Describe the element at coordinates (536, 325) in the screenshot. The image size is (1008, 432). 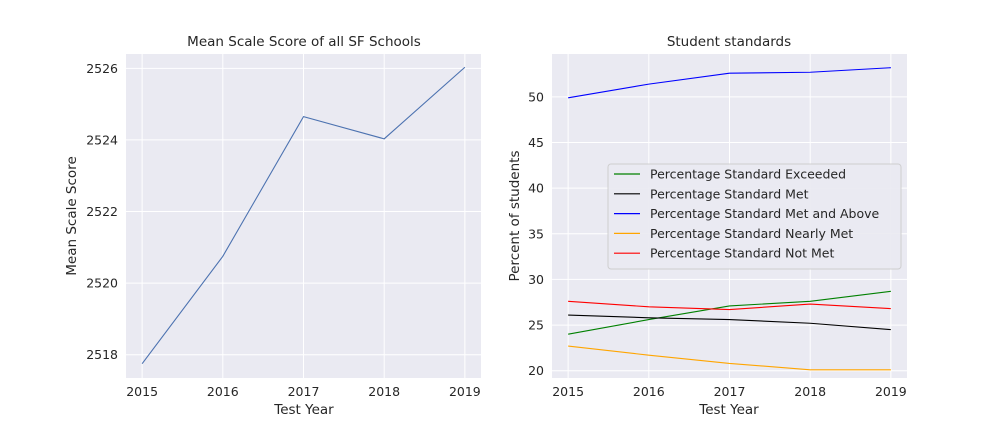
I see `y-tick-label: 25` at that location.